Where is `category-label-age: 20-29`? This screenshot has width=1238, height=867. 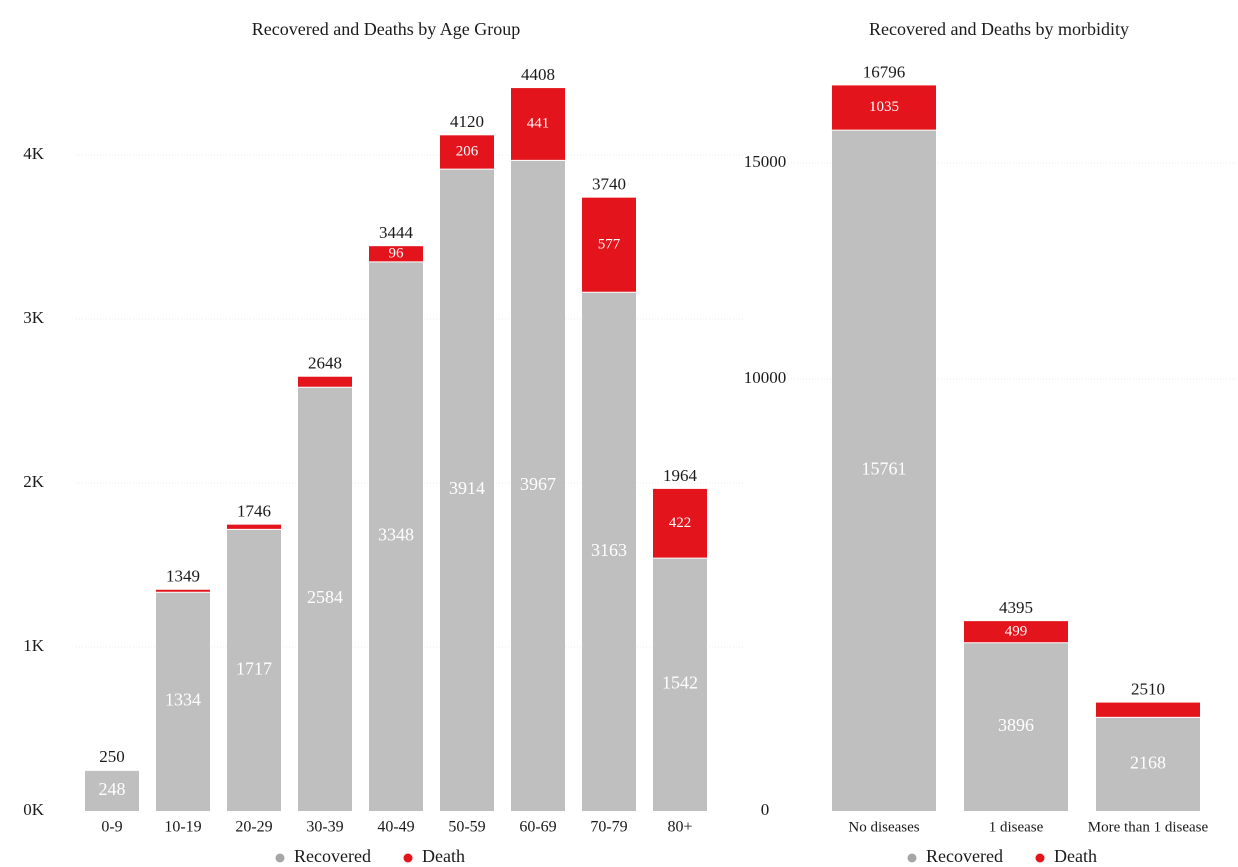
category-label-age: 20-29 is located at coordinates (253, 827).